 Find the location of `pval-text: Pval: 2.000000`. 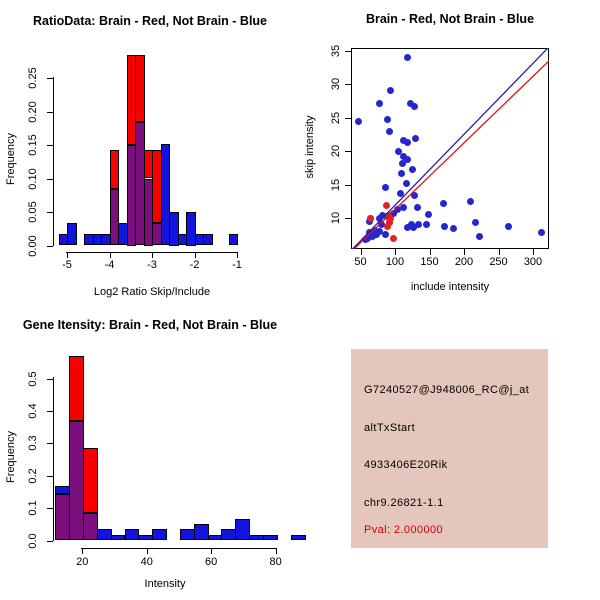

pval-text: Pval: 2.000000 is located at coordinates (403, 530).